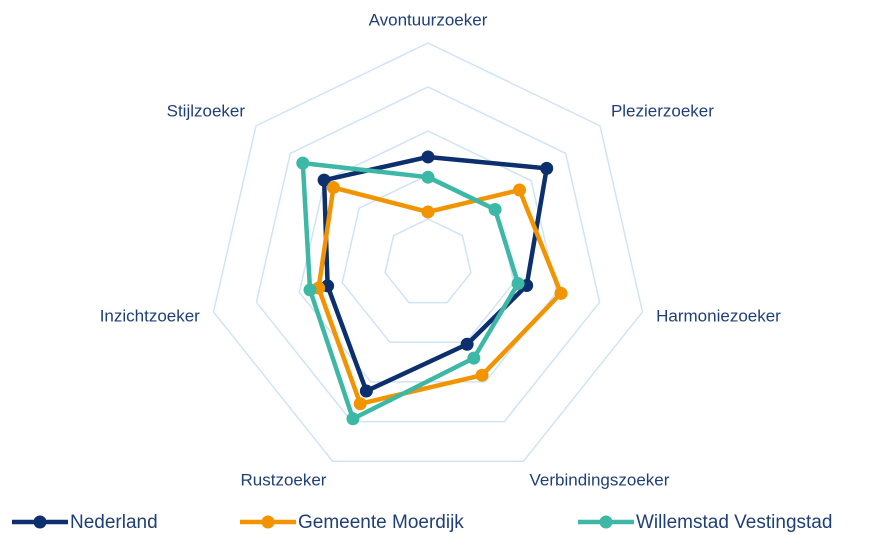 The height and width of the screenshot is (534, 870). I want to click on axis-label: Plezierzoeker, so click(662, 111).